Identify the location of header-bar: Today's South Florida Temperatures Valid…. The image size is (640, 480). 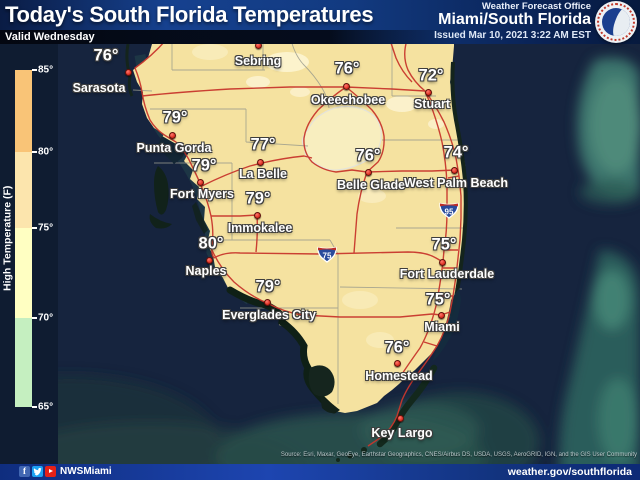
(320, 22).